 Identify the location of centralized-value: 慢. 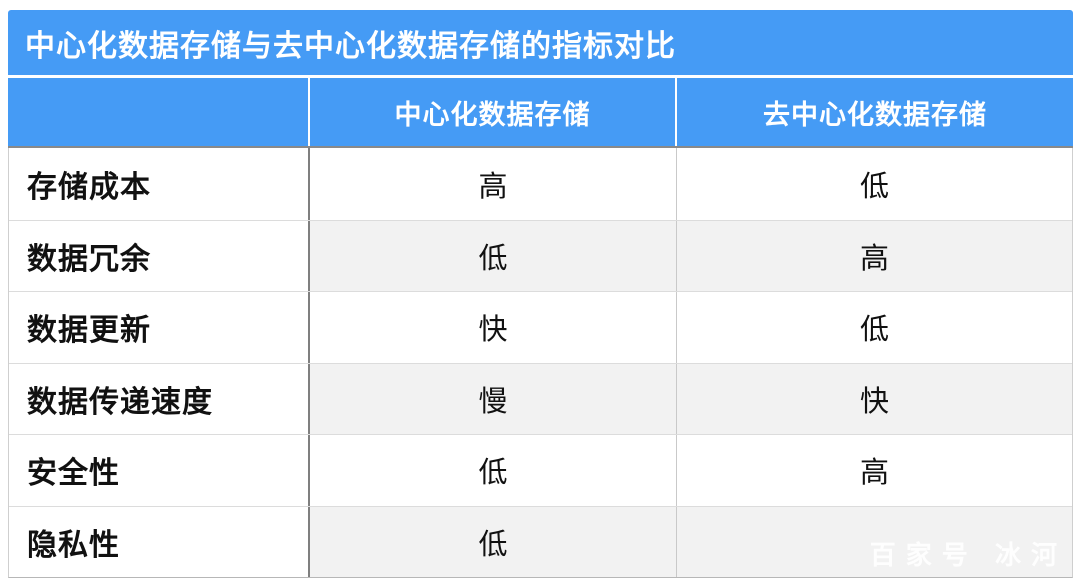
(493, 398).